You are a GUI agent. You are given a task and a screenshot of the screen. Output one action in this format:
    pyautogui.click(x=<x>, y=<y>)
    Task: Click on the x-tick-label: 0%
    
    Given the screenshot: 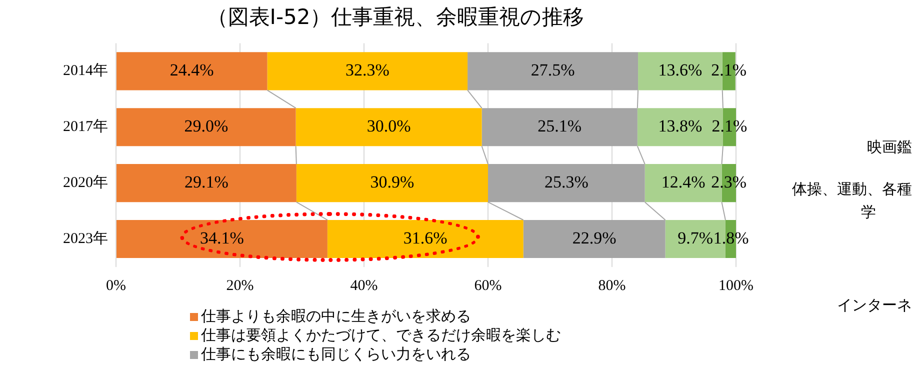 What is the action you would take?
    pyautogui.click(x=116, y=286)
    